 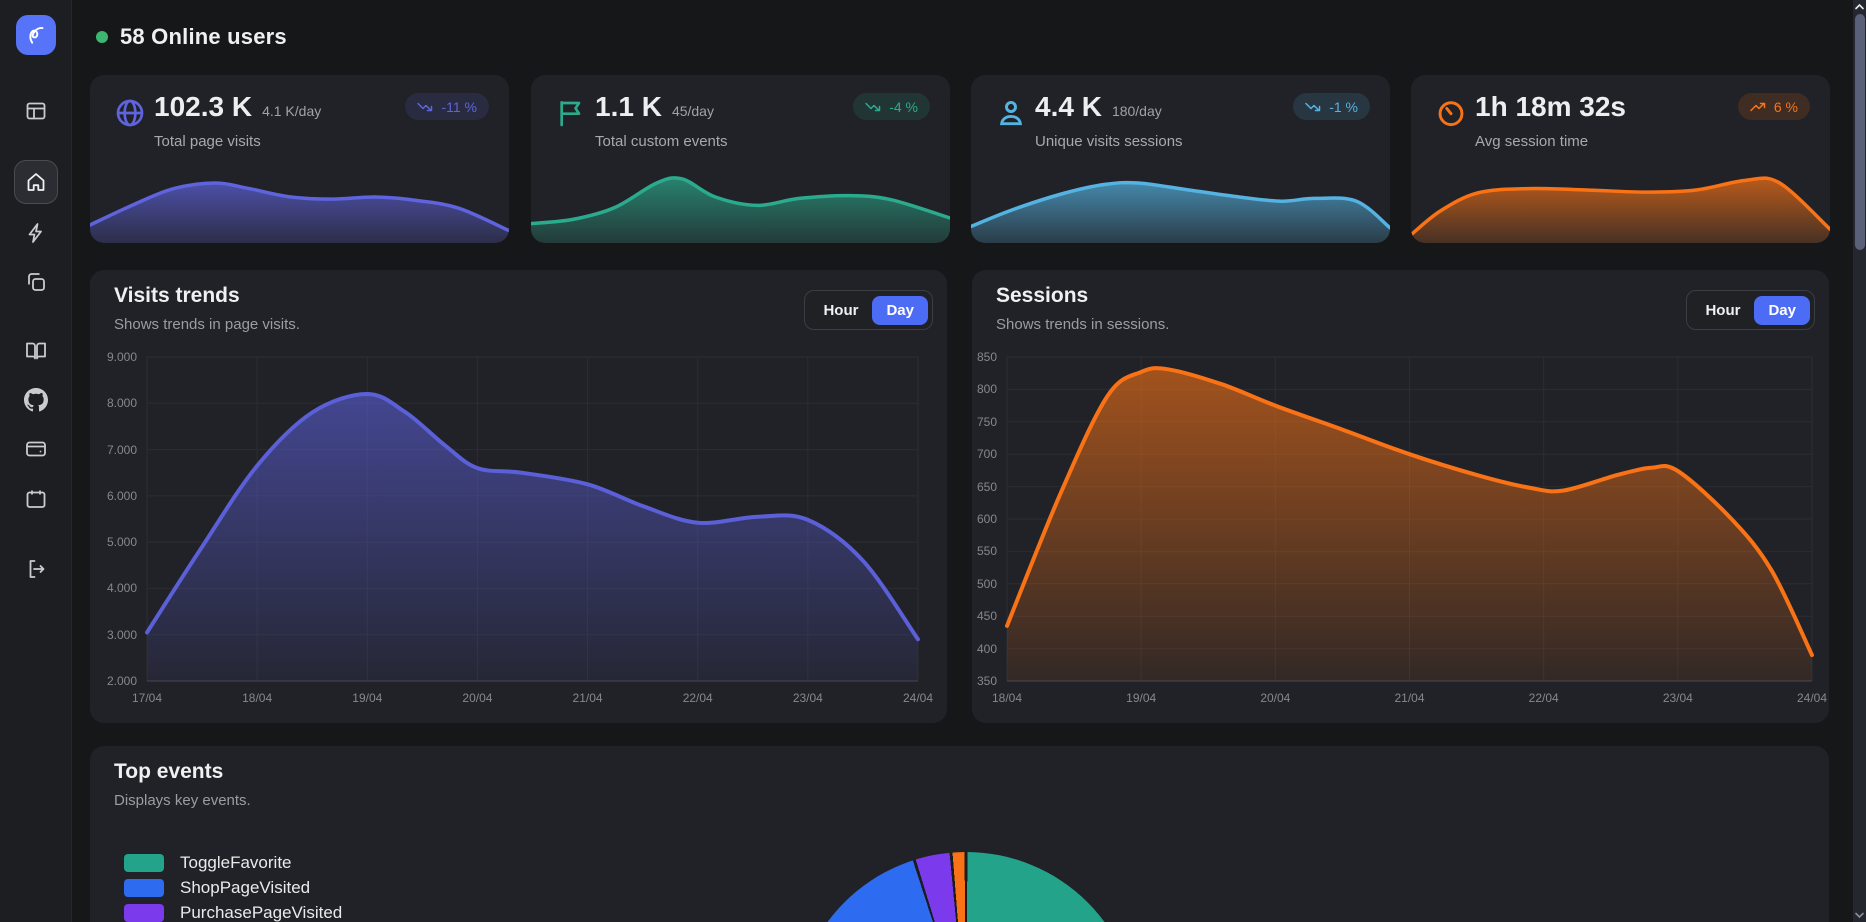 I want to click on app-logo, so click(x=36, y=35).